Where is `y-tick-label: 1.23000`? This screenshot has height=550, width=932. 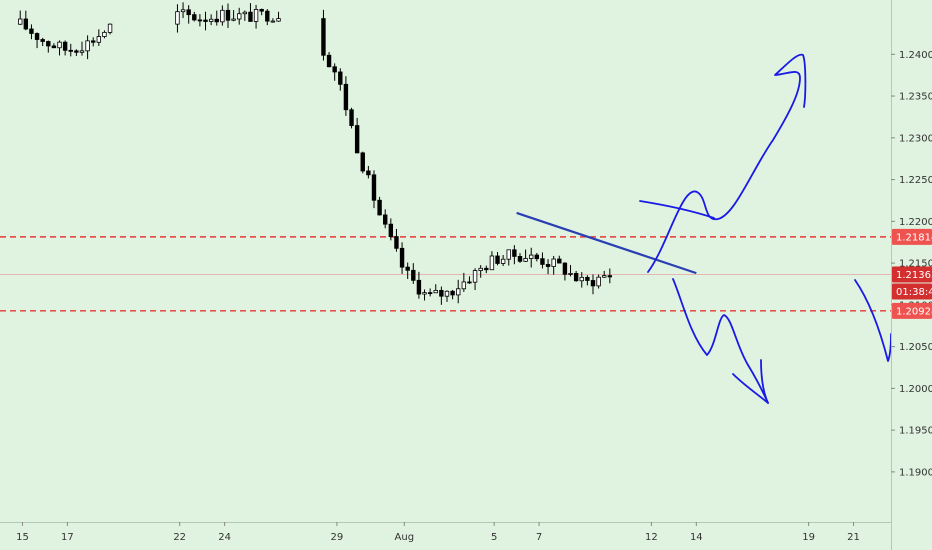 y-tick-label: 1.23000 is located at coordinates (915, 138).